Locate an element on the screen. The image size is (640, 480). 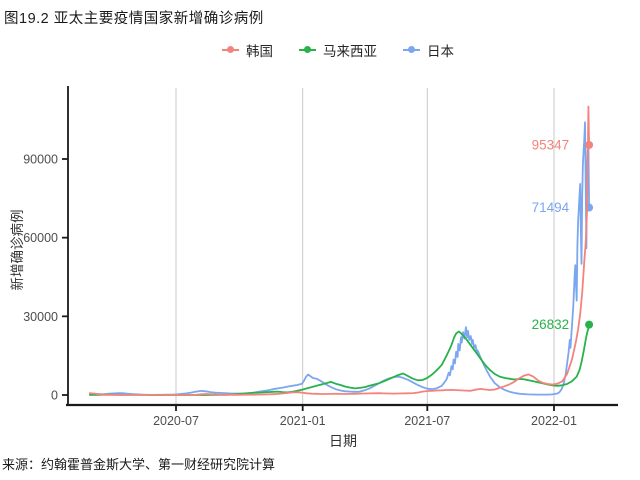
legend-label: 马来西亚 is located at coordinates (350, 51).